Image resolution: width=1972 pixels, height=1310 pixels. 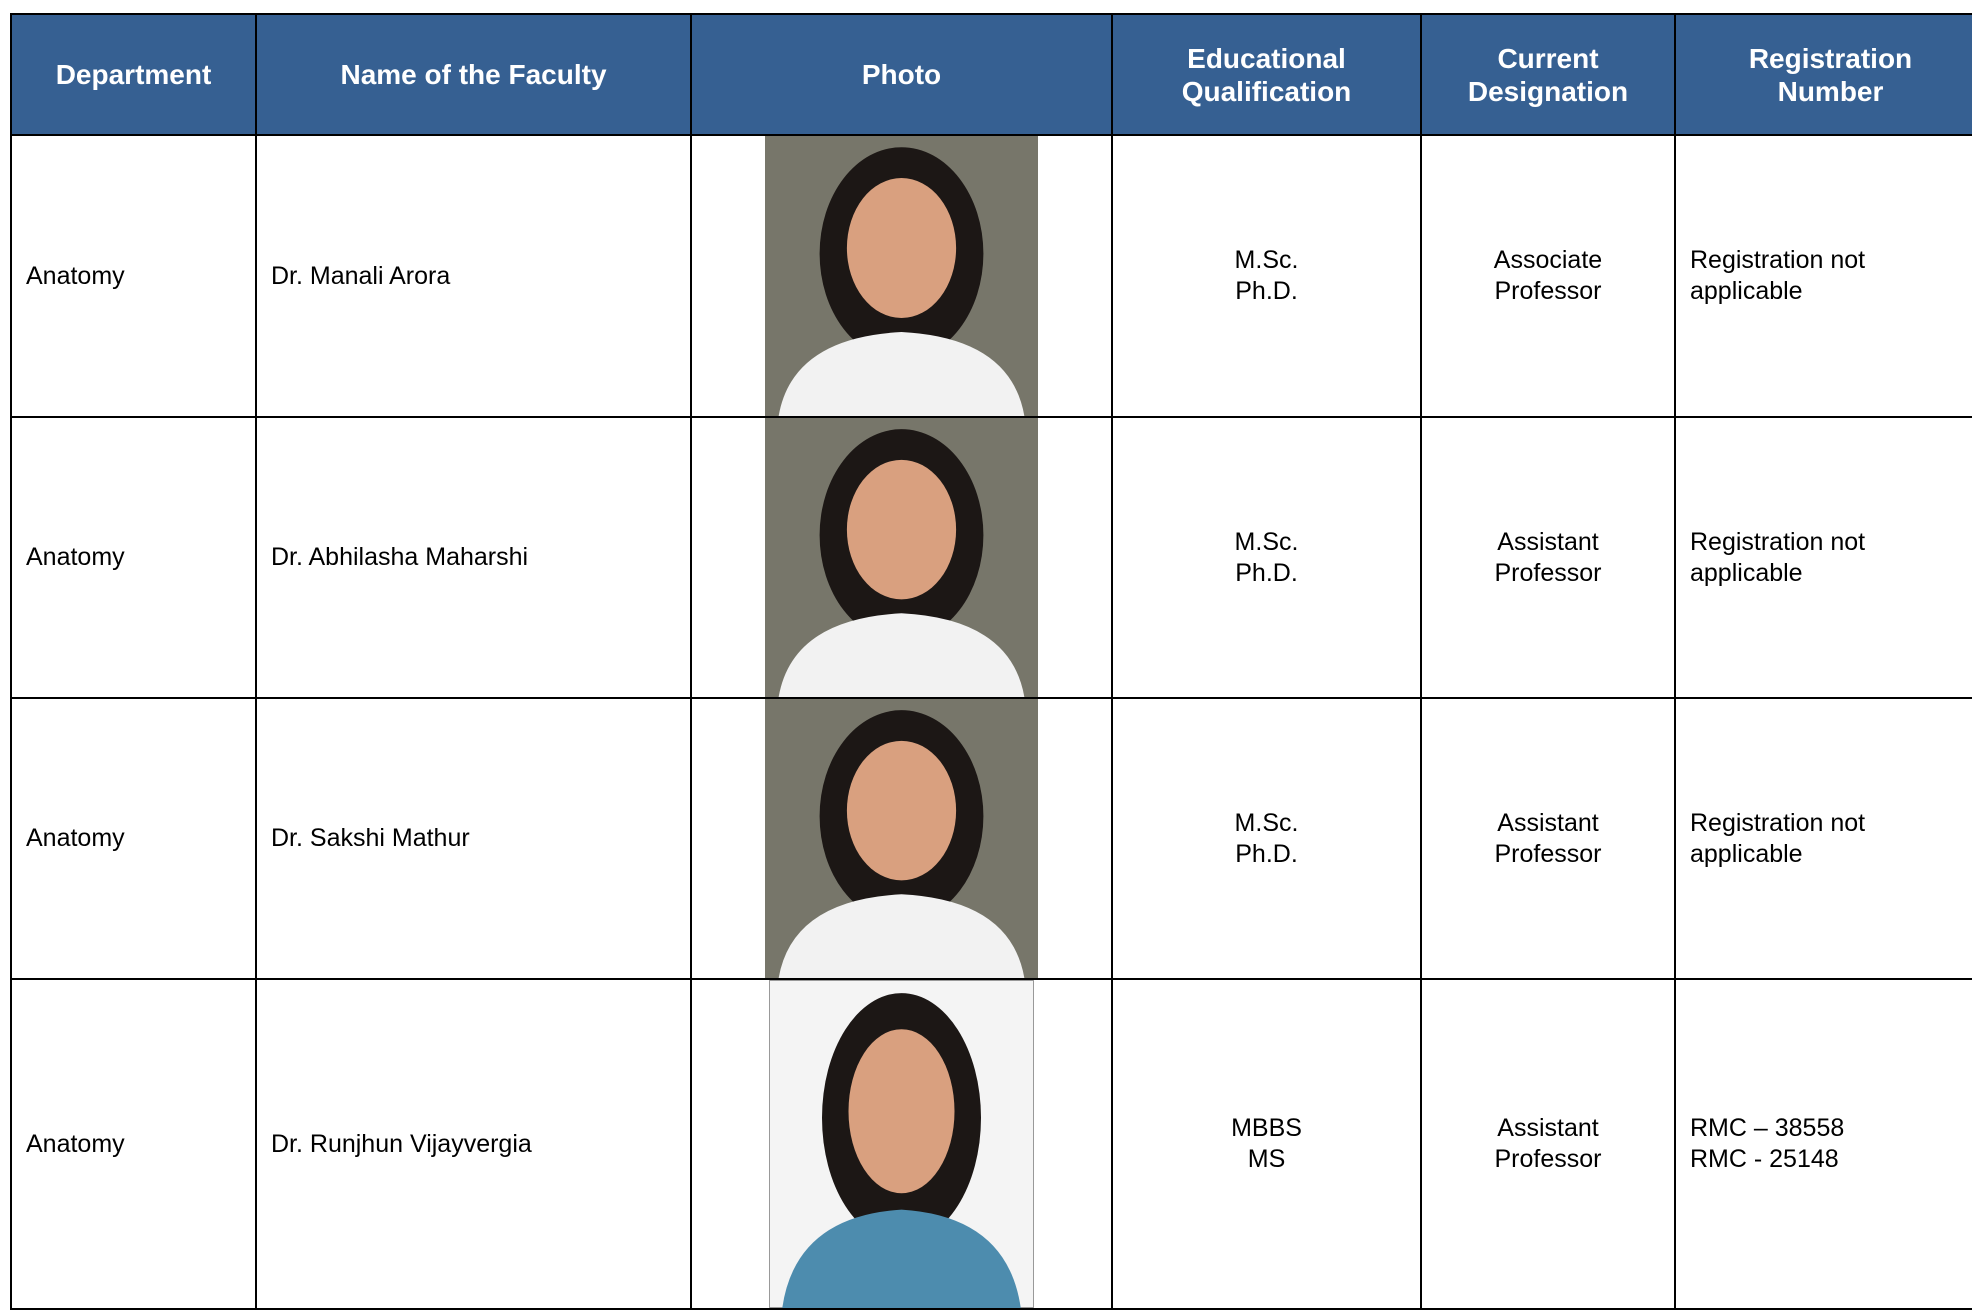 What do you see at coordinates (1764, 1159) in the screenshot?
I see `text-line: RMC - 25148` at bounding box center [1764, 1159].